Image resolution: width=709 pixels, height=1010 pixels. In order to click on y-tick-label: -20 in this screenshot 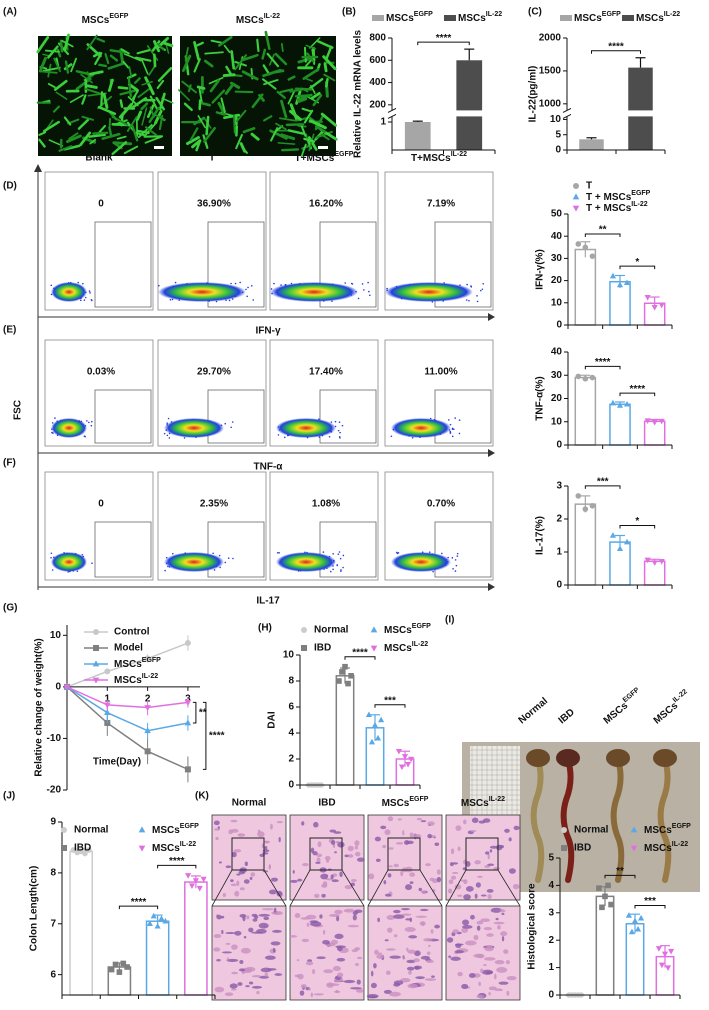, I will do `click(54, 790)`.